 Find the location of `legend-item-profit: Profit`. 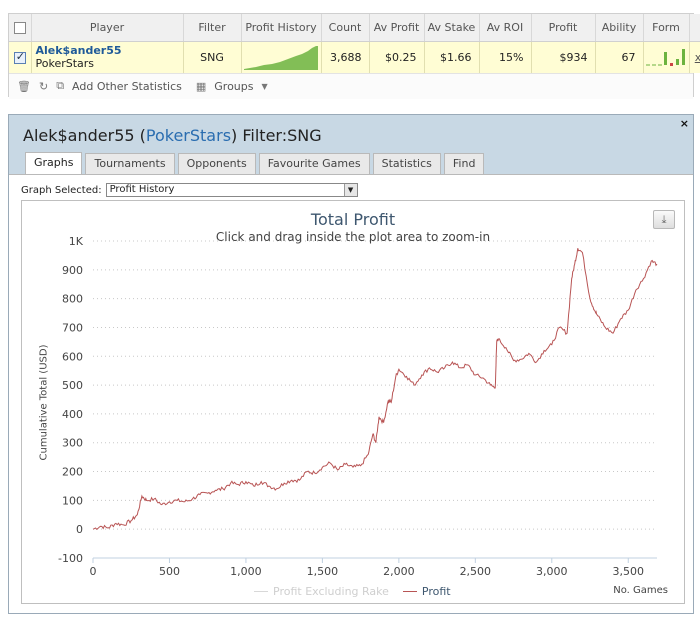

legend-item-profit: Profit is located at coordinates (426, 591).